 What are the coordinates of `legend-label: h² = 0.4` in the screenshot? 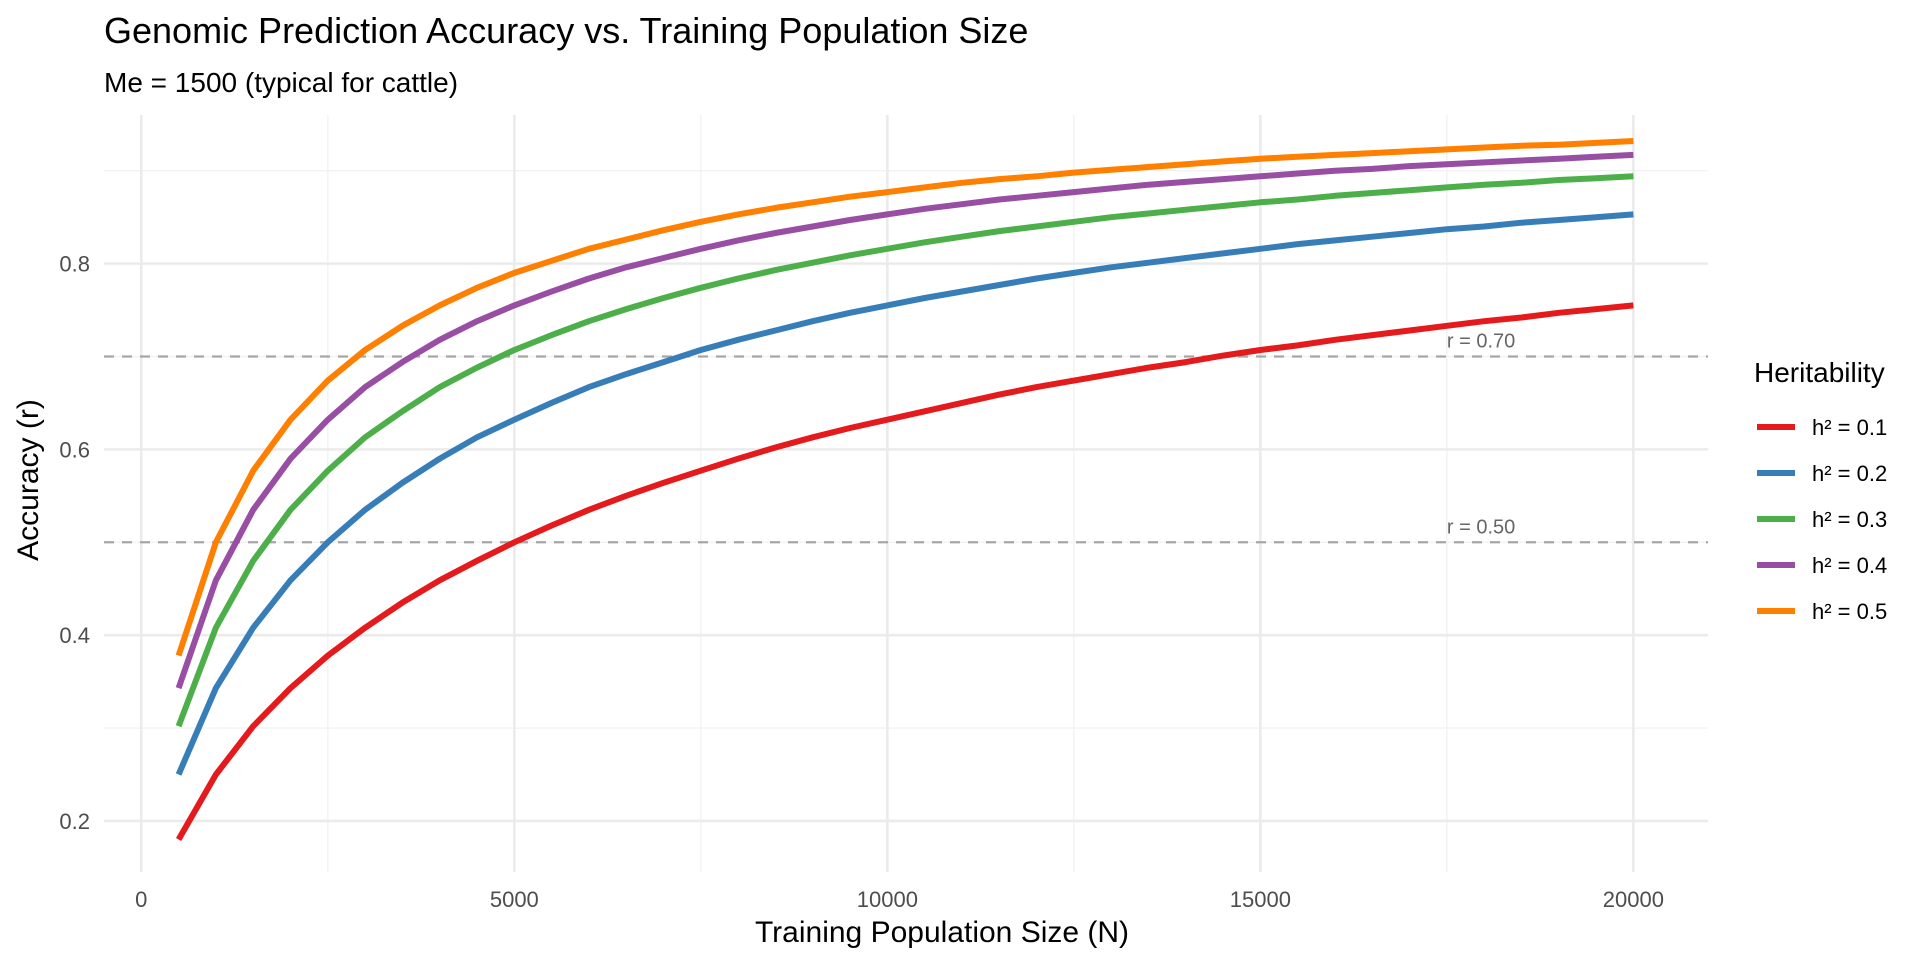 It's located at (1849, 565).